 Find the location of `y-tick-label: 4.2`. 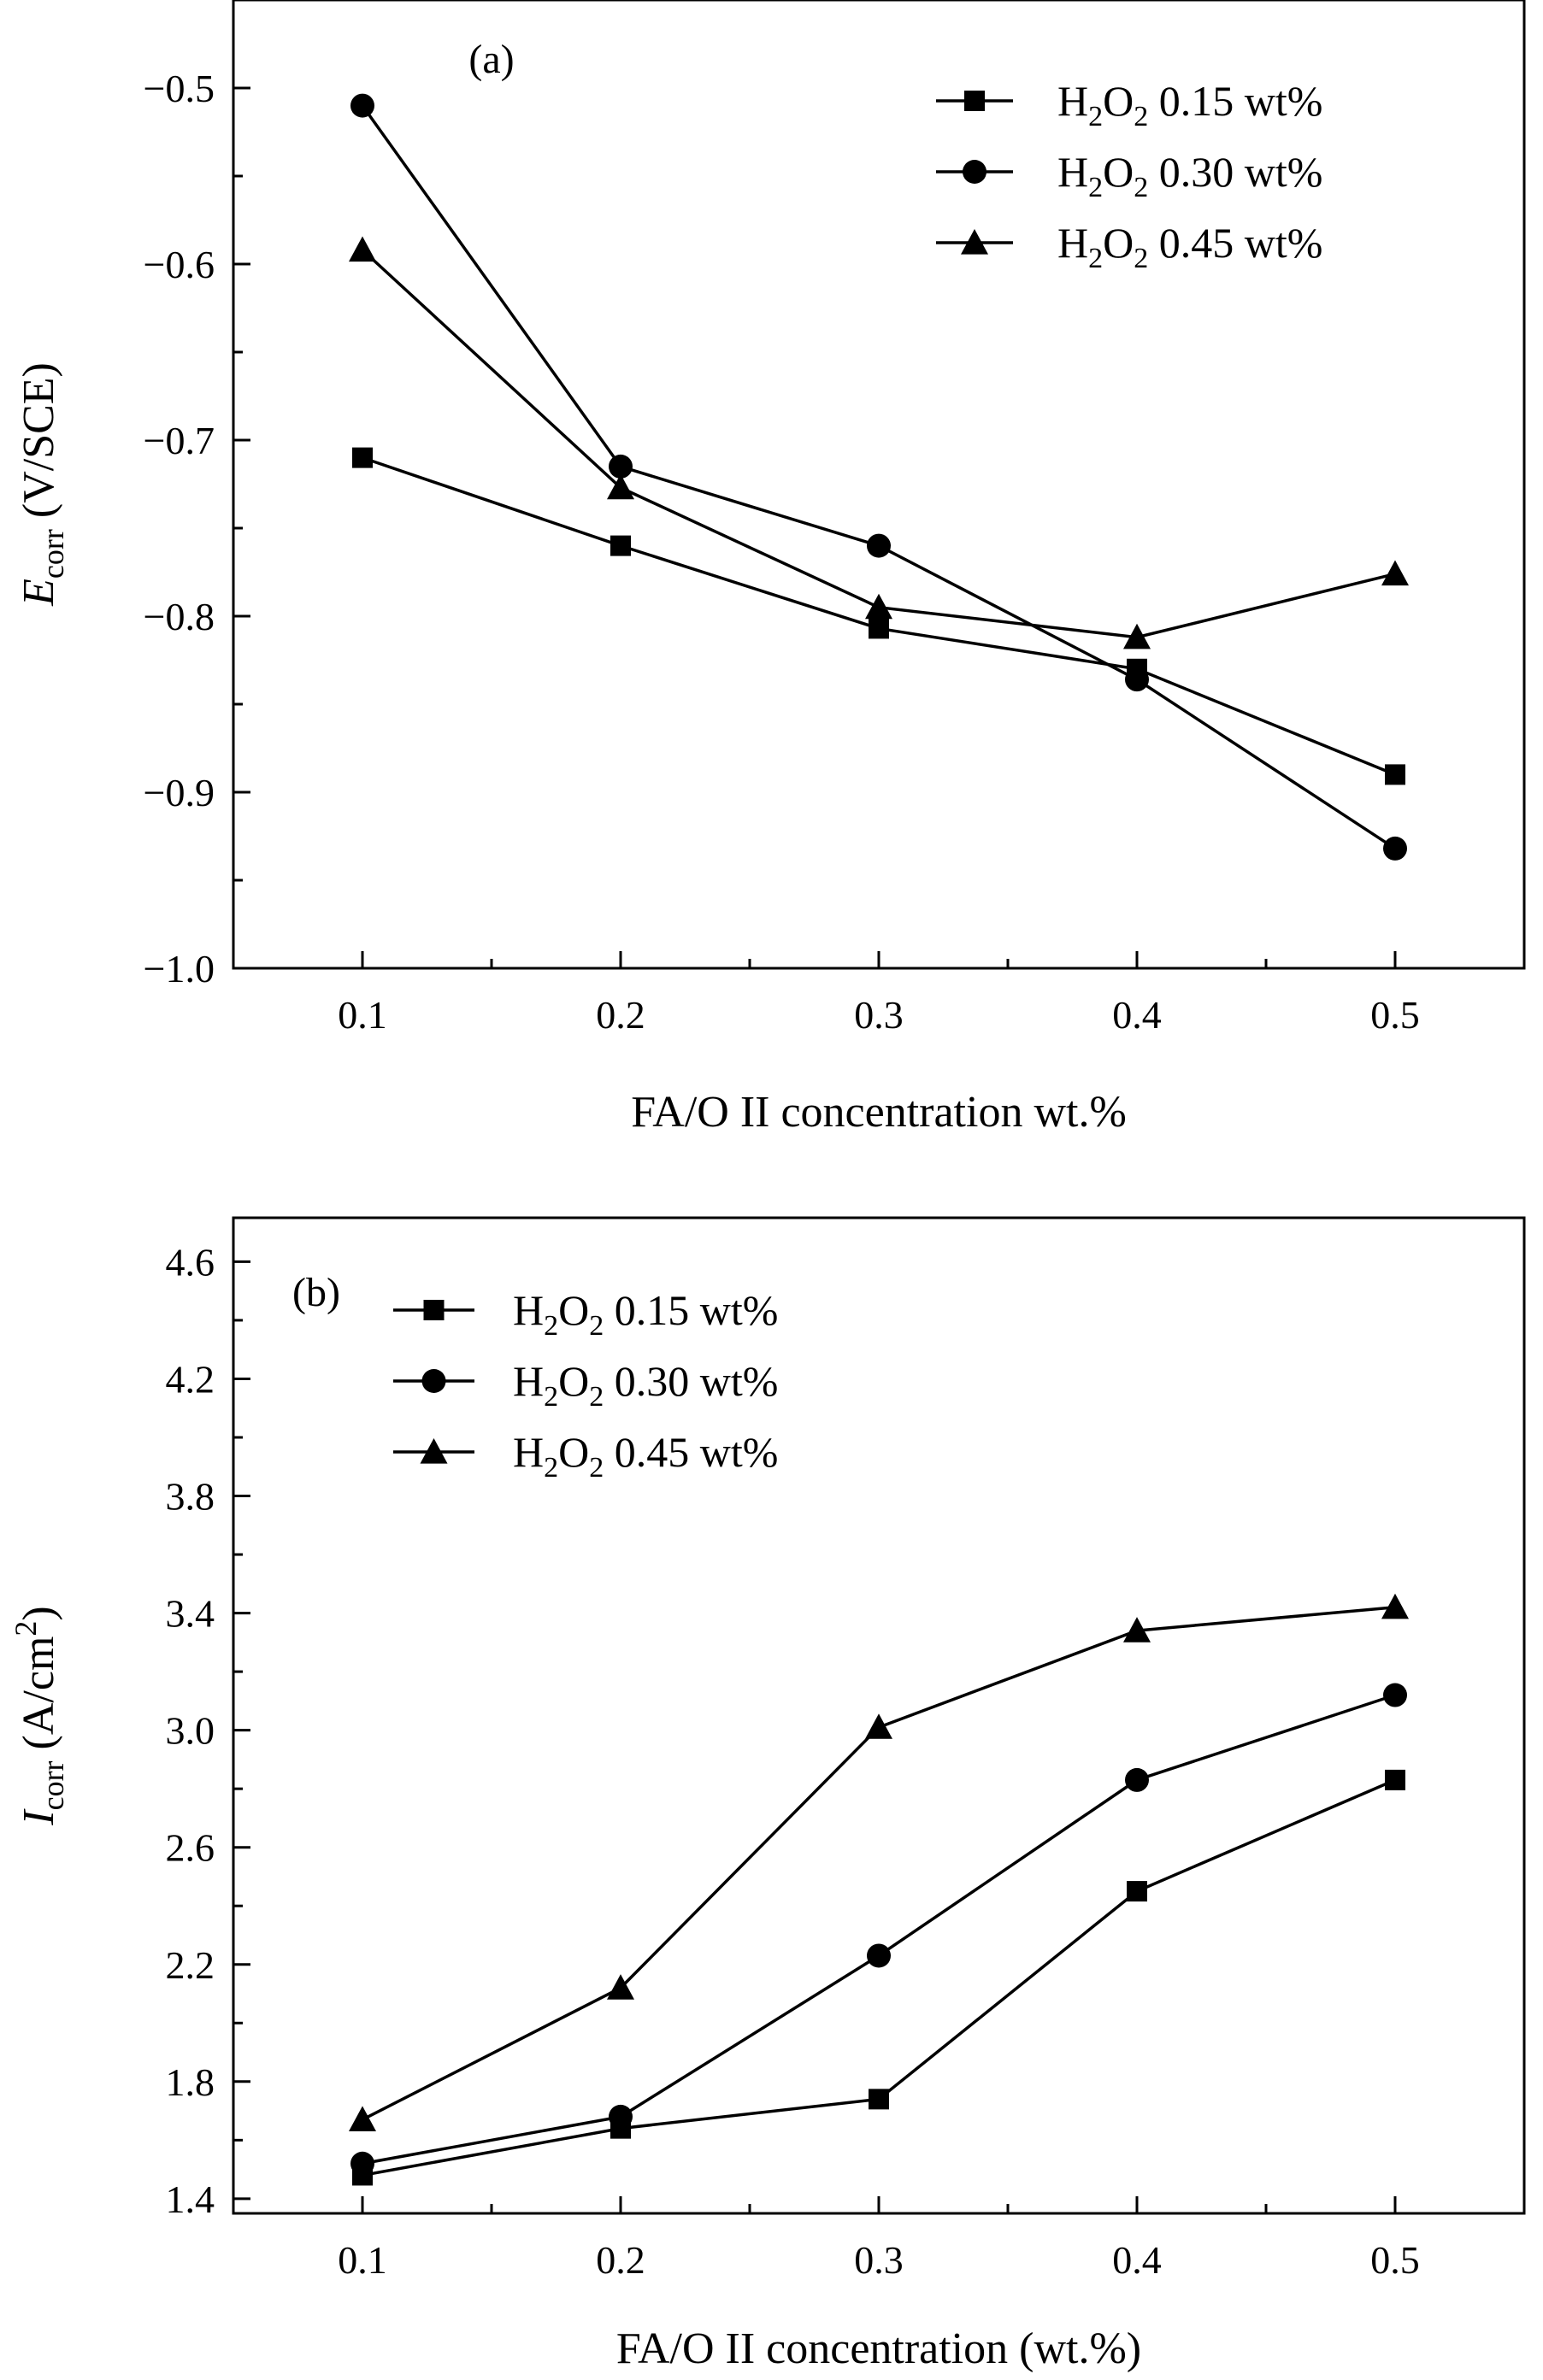

y-tick-label: 4.2 is located at coordinates (190, 1379).